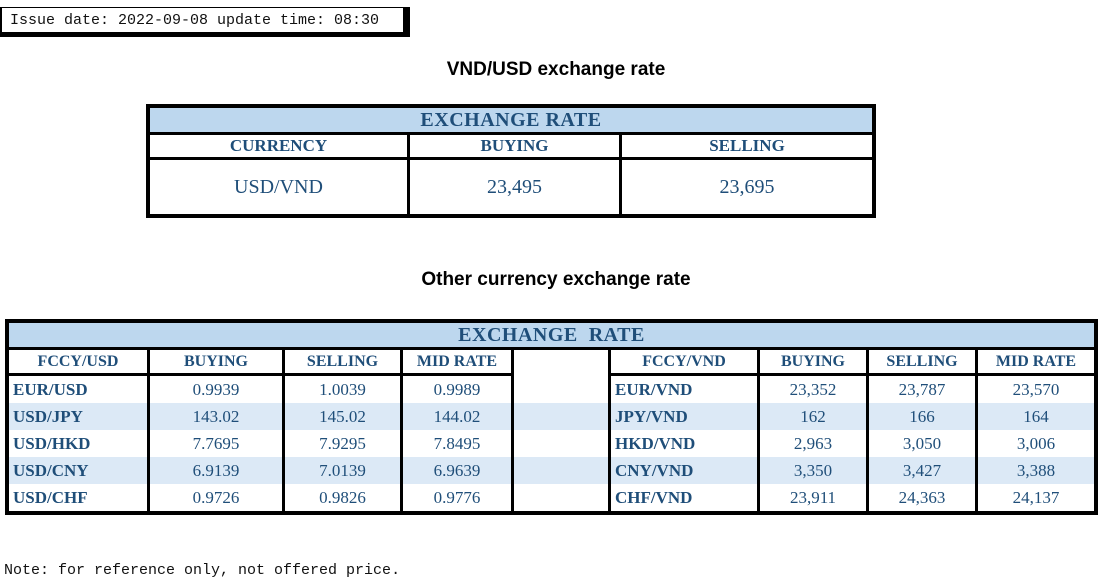  I want to click on pair-cell: EUR/VND, so click(684, 389).